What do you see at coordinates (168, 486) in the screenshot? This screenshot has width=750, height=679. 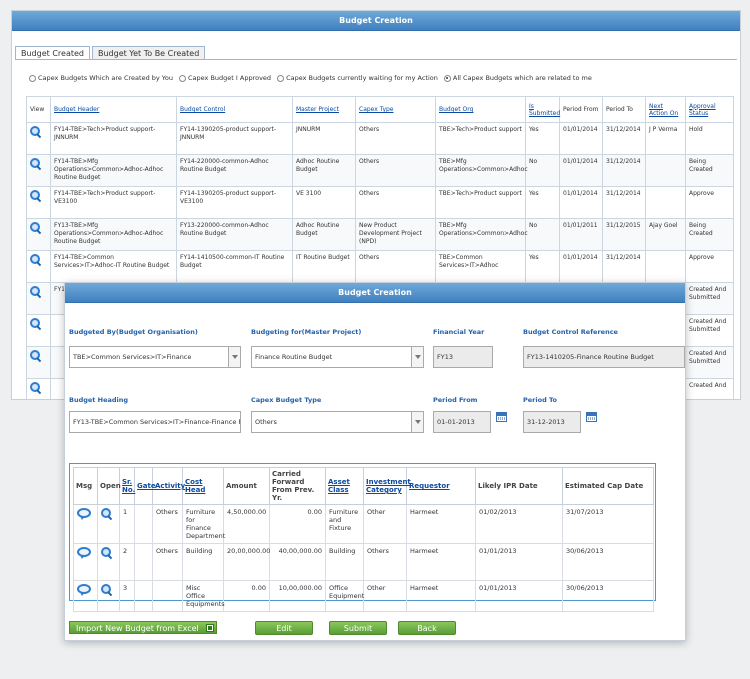 I see `column-header: Activity` at bounding box center [168, 486].